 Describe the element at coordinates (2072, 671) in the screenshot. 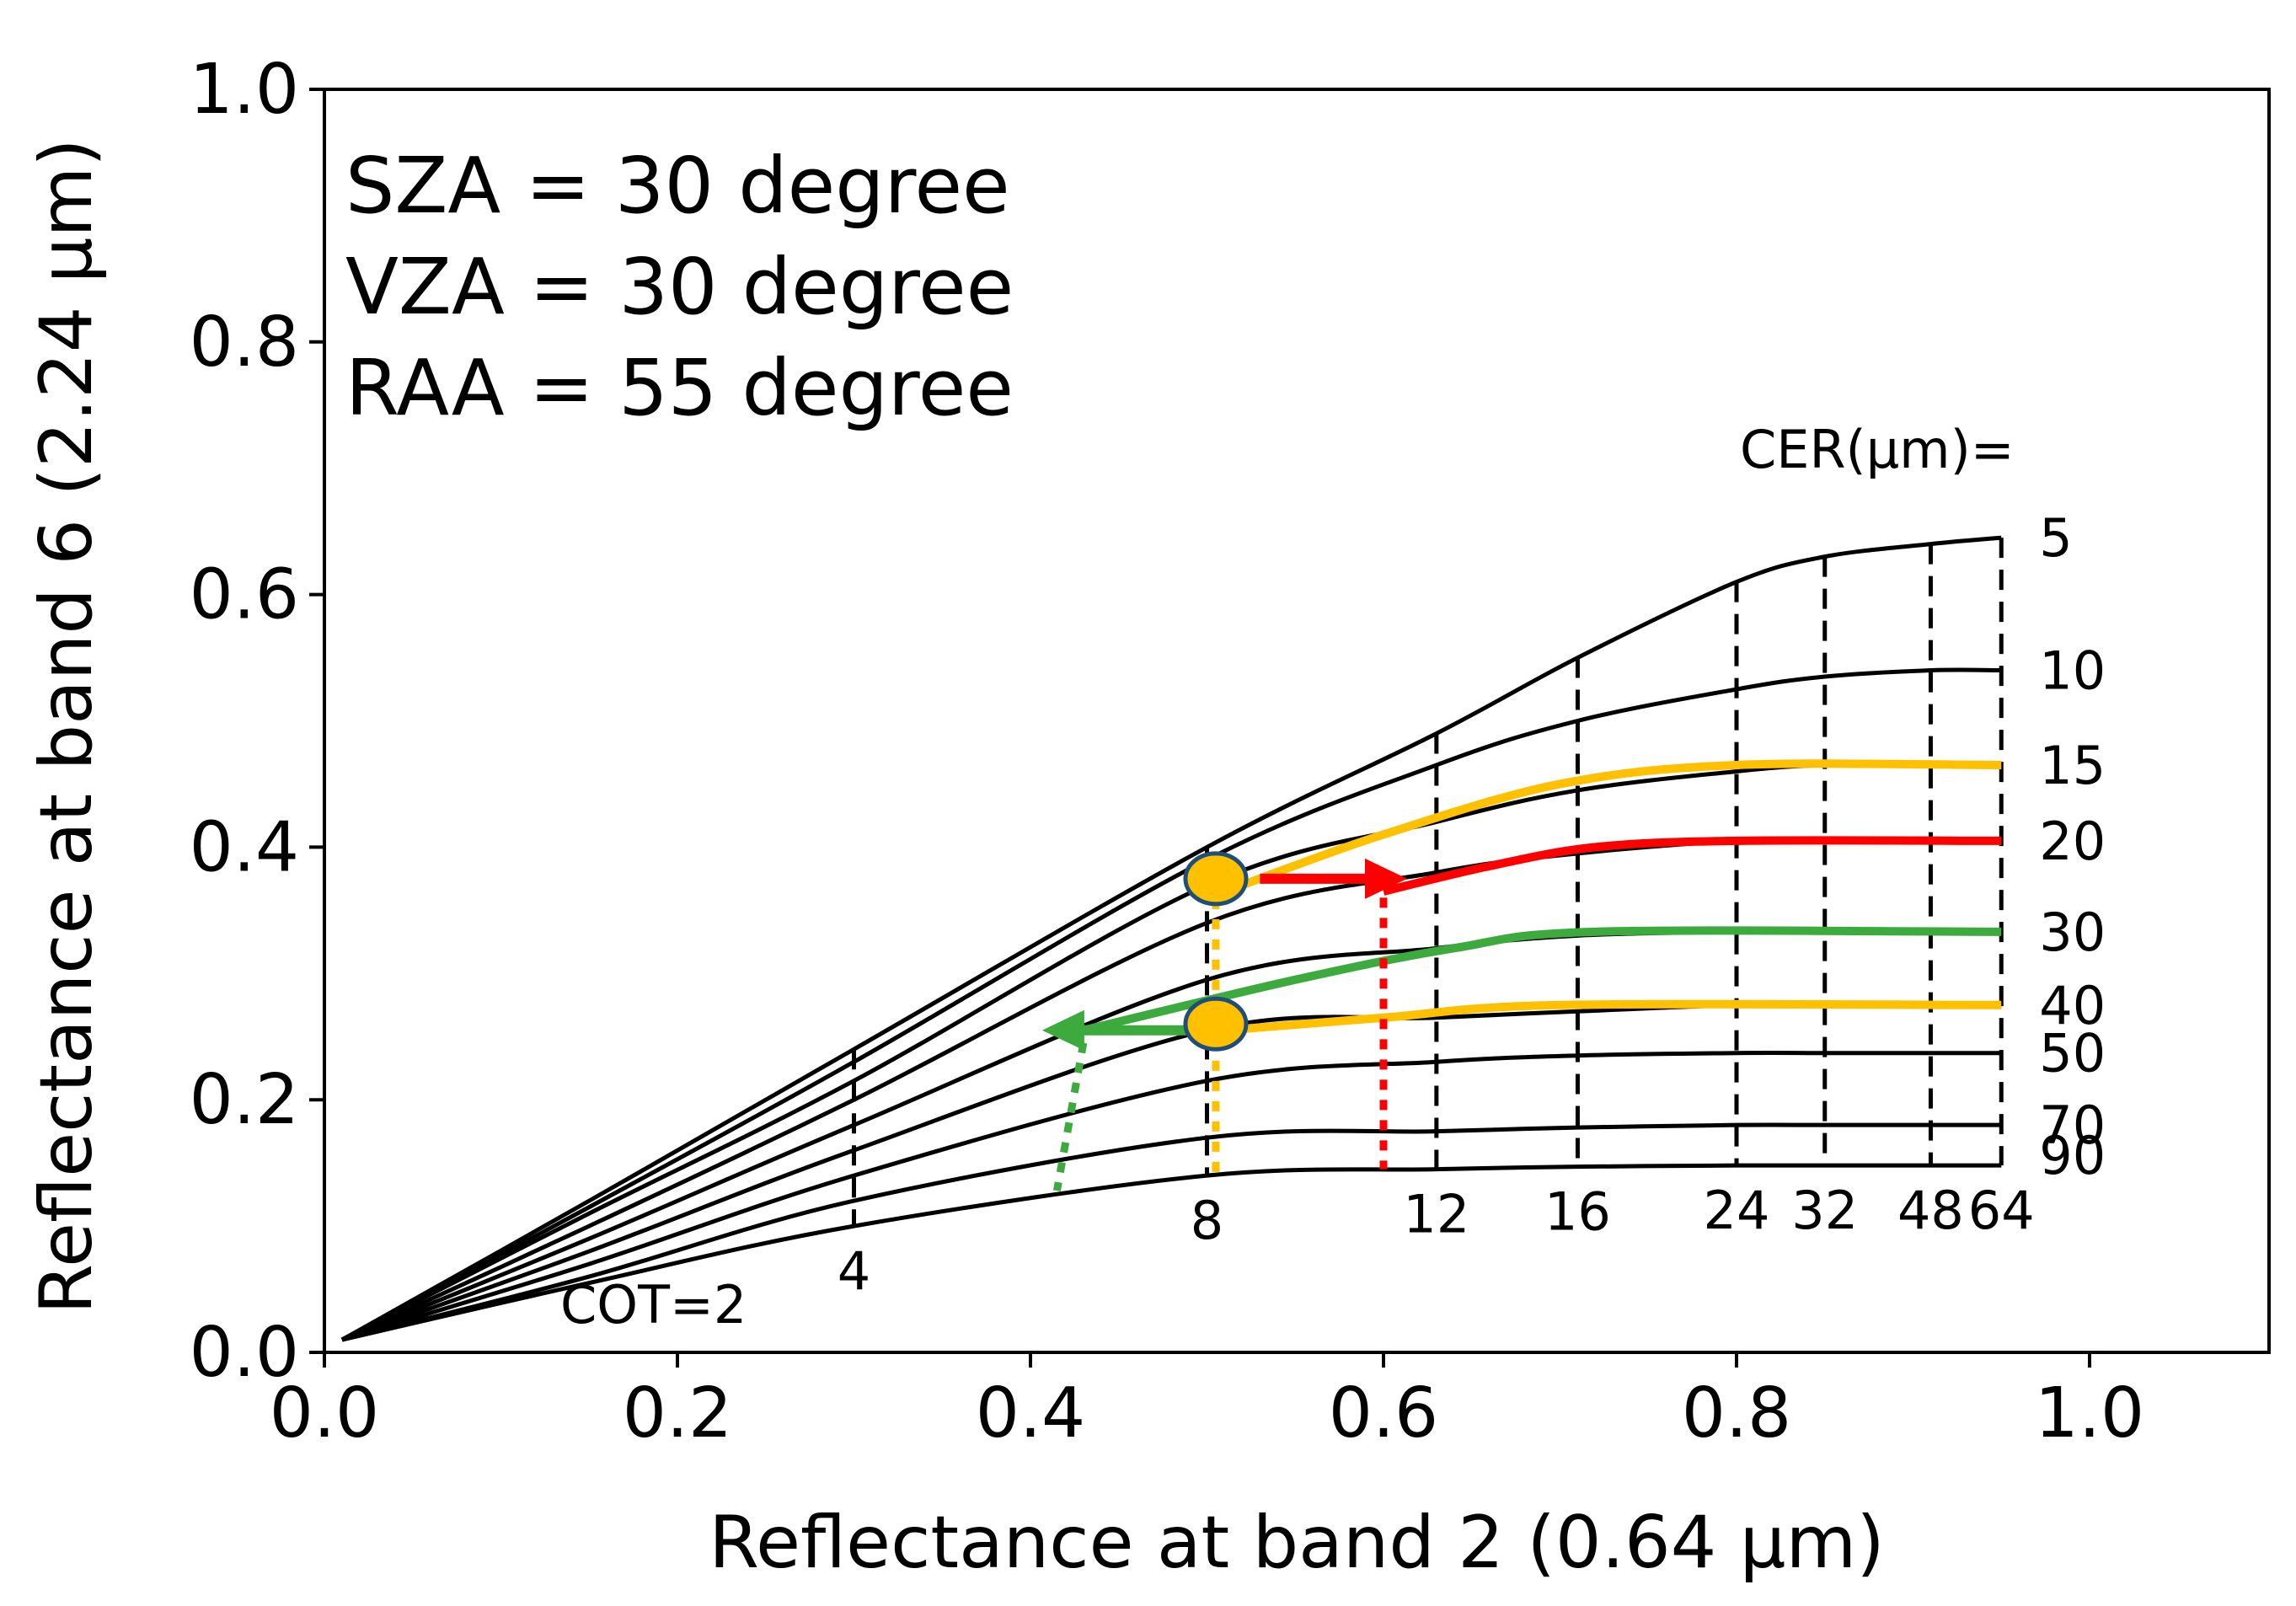

I see `cer-label-10: 10` at that location.